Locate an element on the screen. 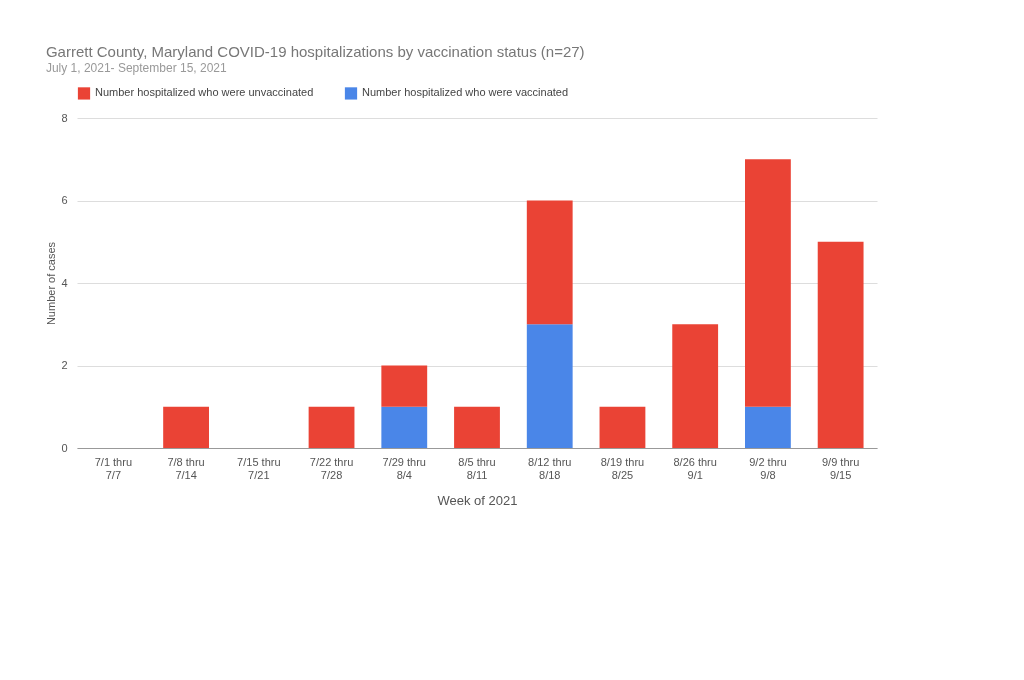 The image size is (1024, 680). x-tick-label: 9/9 thru 9/15 is located at coordinates (840, 468).